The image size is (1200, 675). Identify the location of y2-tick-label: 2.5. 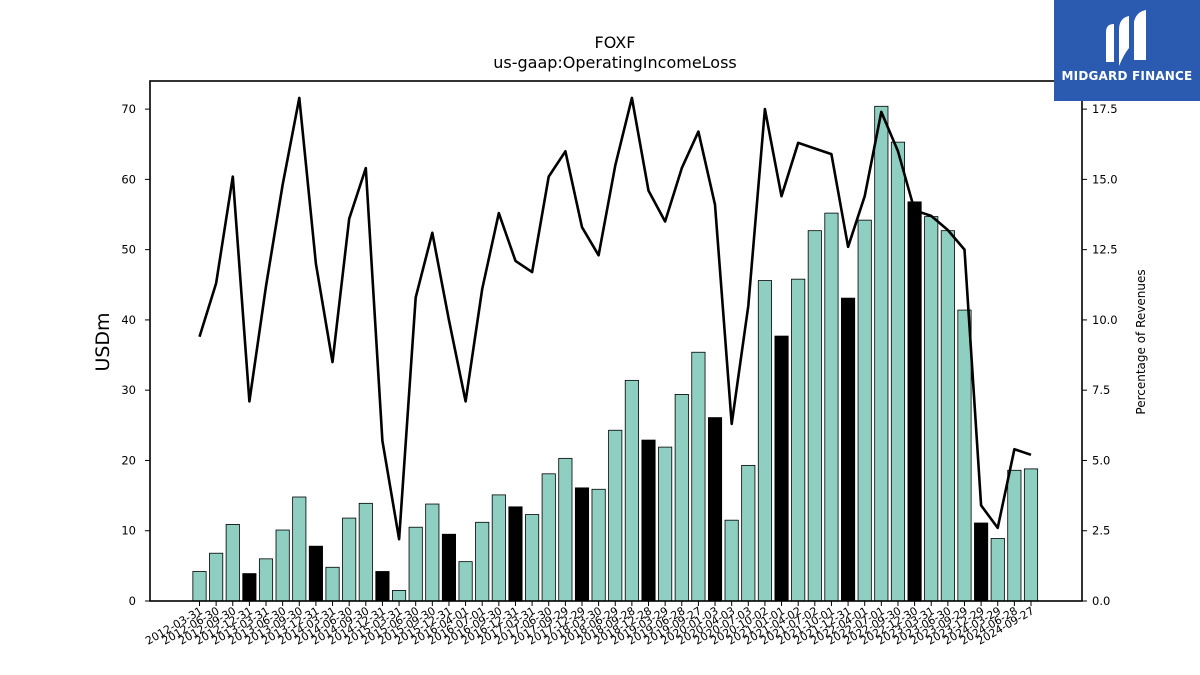
(1101, 531).